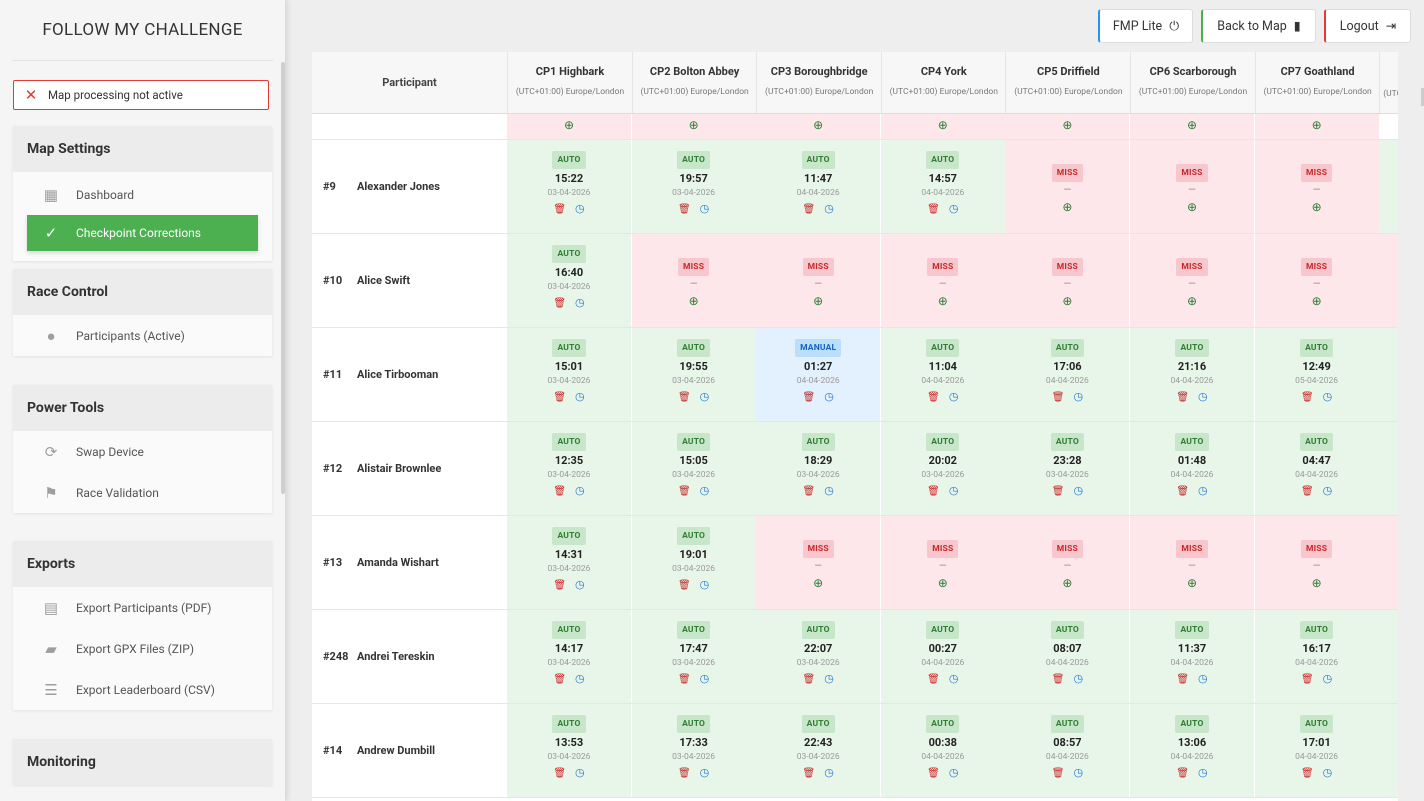 Image resolution: width=1424 pixels, height=801 pixels. Describe the element at coordinates (142, 233) in the screenshot. I see `sidebar-item-checkpoint-corrections: ✓ Checkpoint Corrections` at that location.